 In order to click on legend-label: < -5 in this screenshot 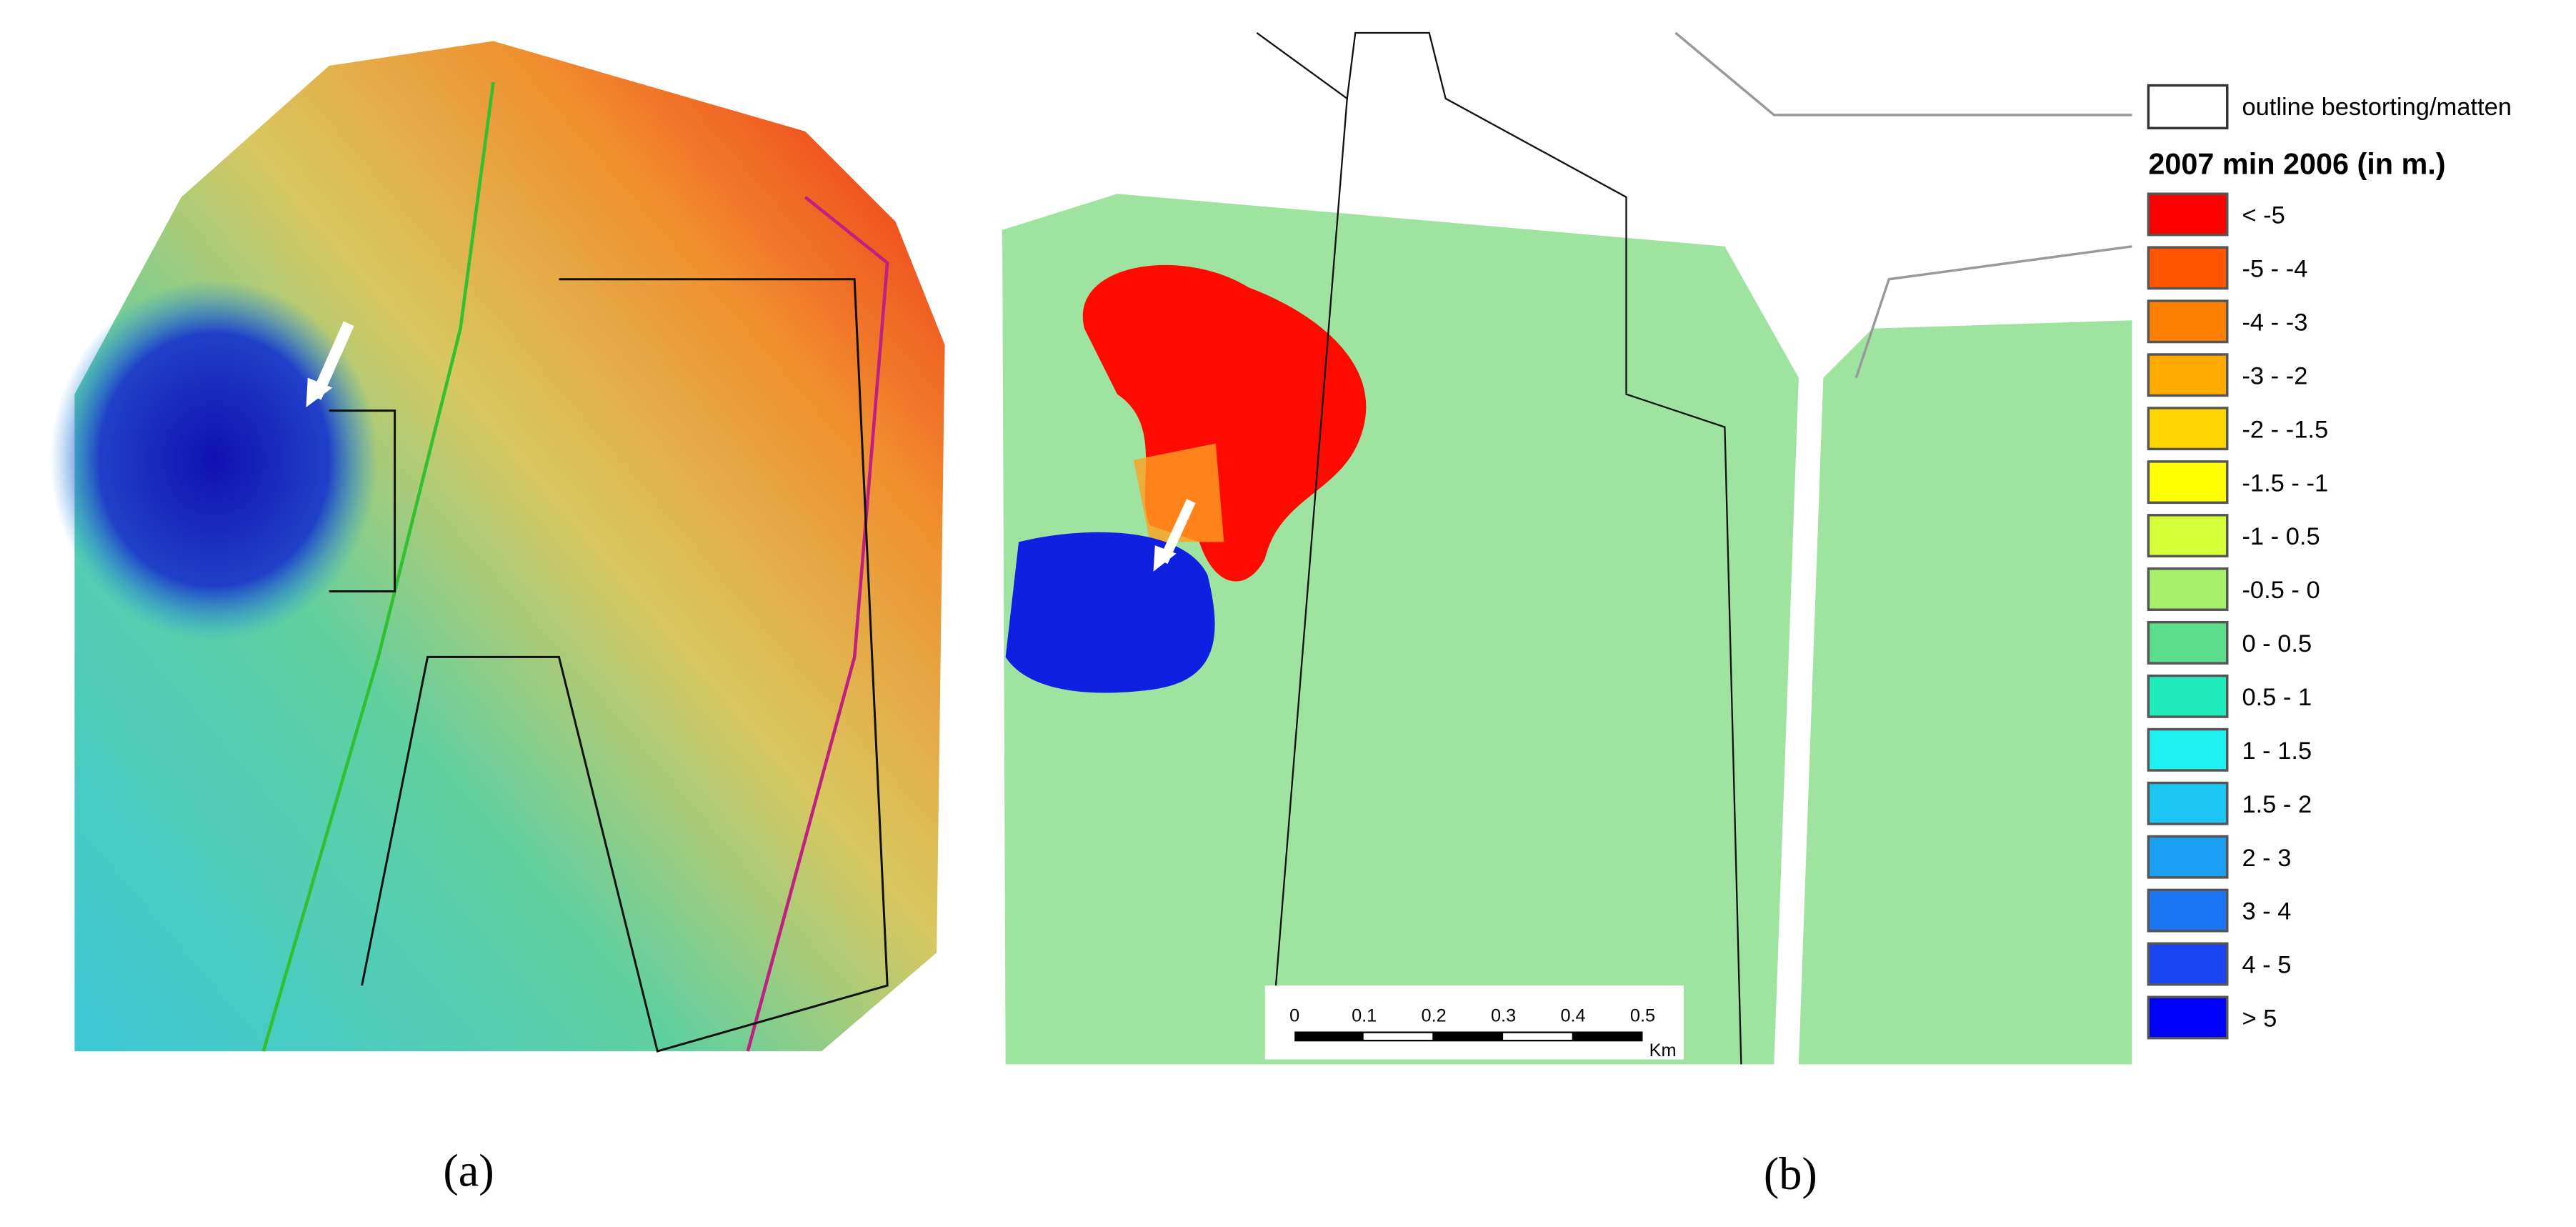, I will do `click(2264, 215)`.